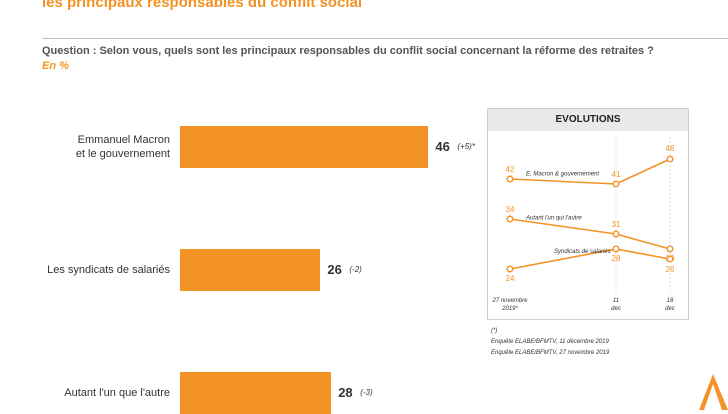 The height and width of the screenshot is (414, 728). What do you see at coordinates (385, 38) in the screenshot?
I see `title-divider` at bounding box center [385, 38].